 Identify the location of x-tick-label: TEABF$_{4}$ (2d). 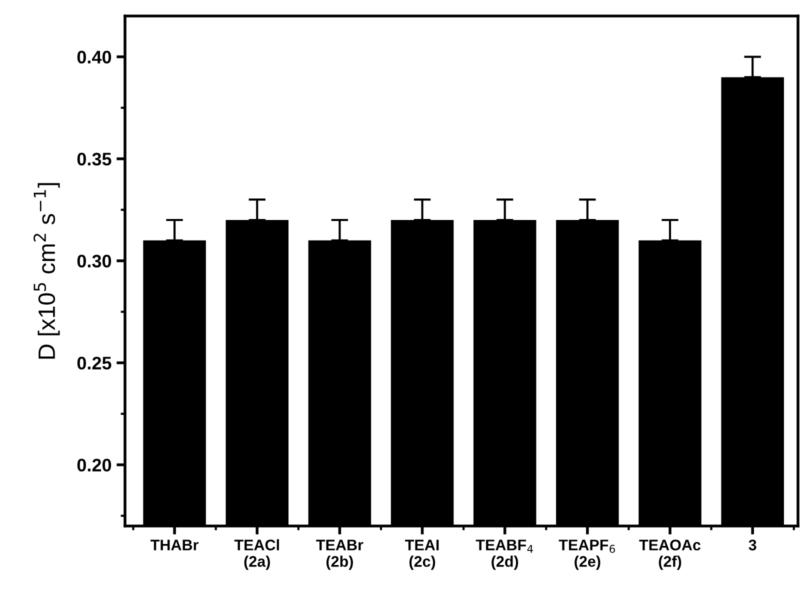
(504, 555).